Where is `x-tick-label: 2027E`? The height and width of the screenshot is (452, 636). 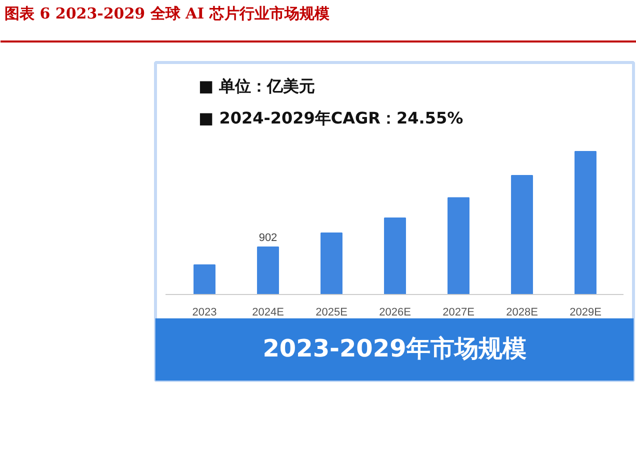 x-tick-label: 2027E is located at coordinates (458, 312).